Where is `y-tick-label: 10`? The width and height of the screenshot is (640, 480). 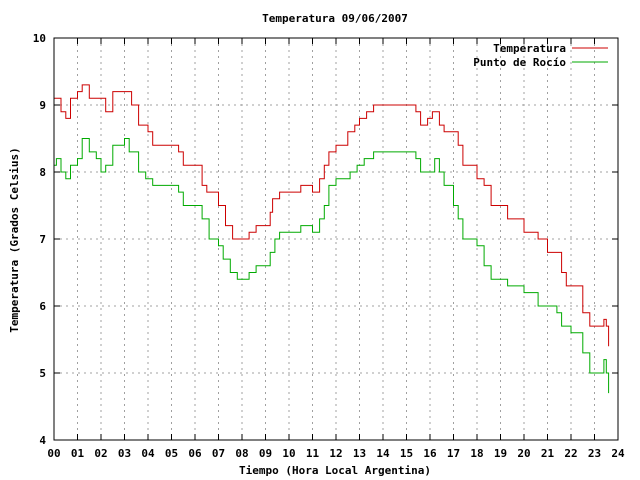 y-tick-label: 10 is located at coordinates (39, 38).